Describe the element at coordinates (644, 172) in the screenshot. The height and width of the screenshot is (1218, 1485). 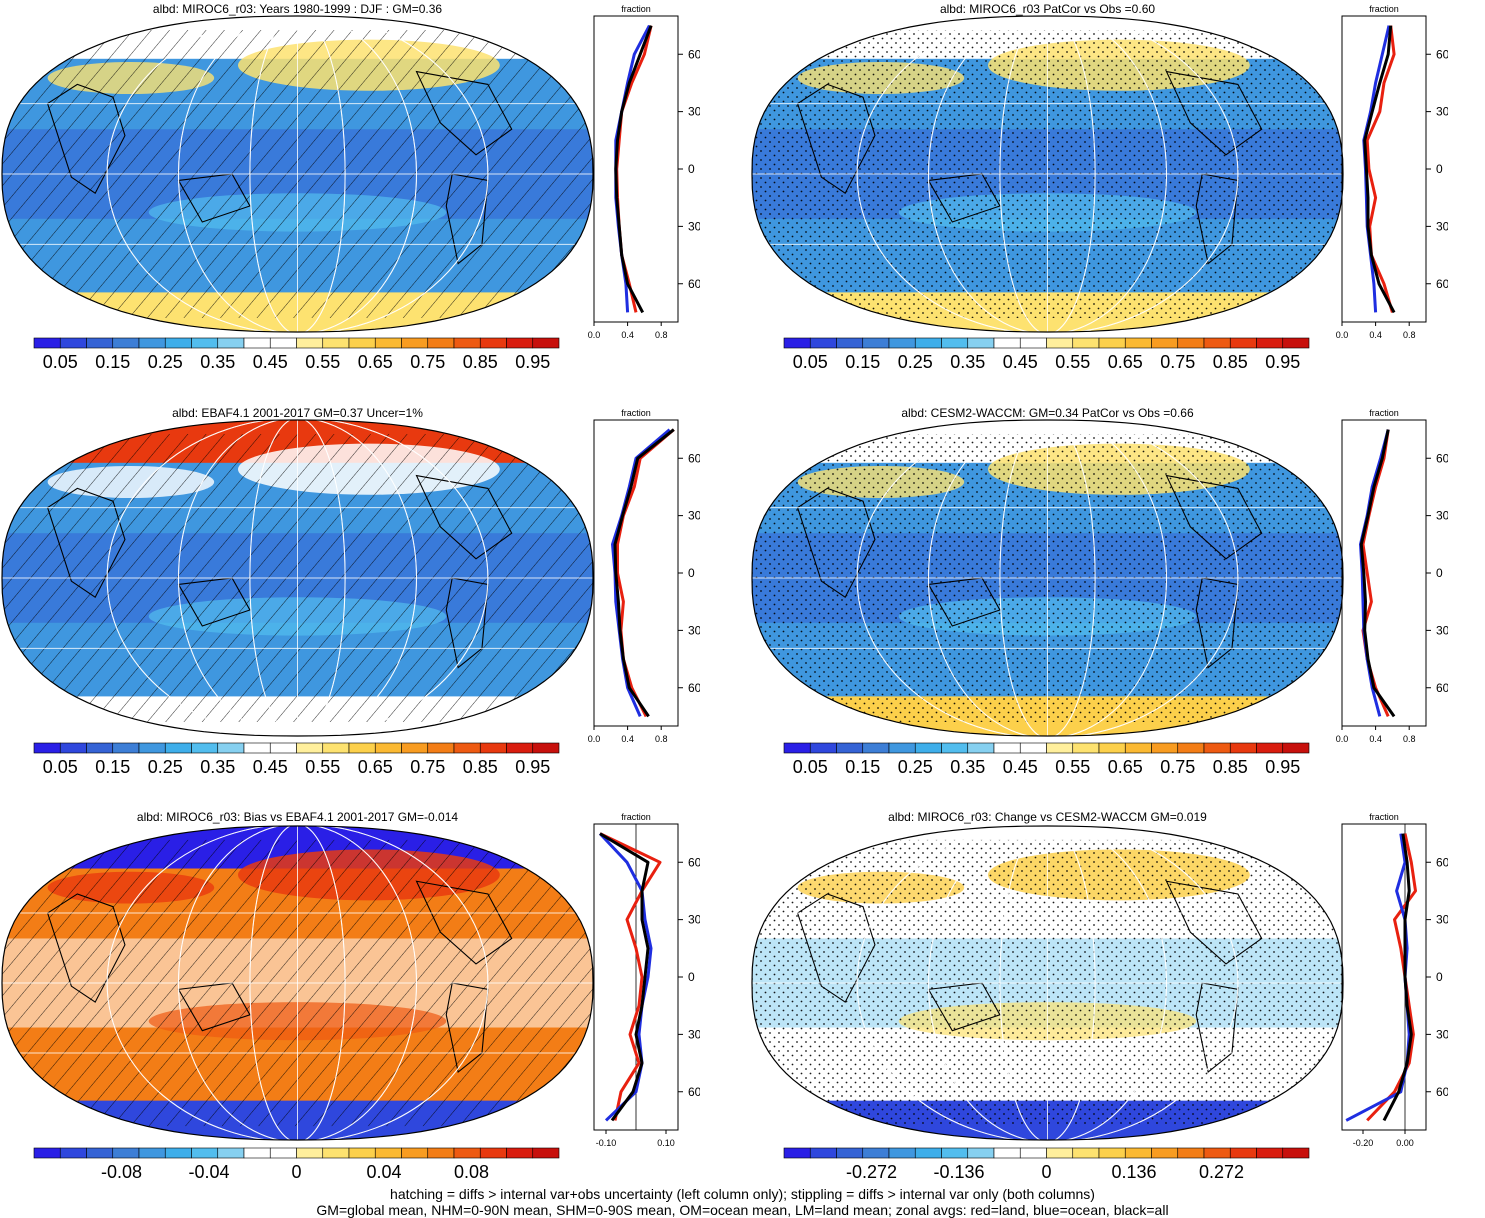
I see `zonal-panel-1: fraction 60N 30N 0 30S 60S 0.0 0.4 0.8` at that location.